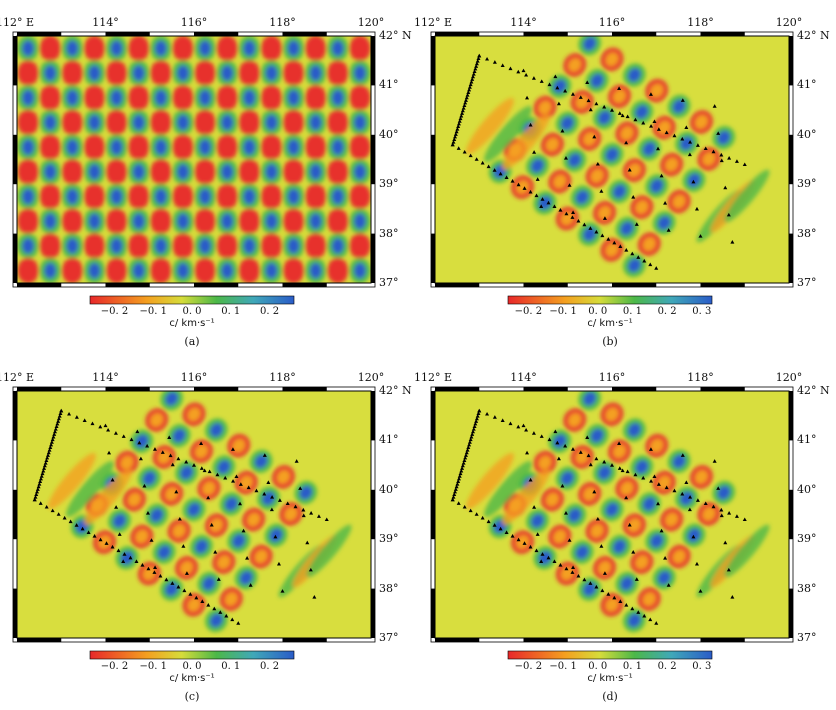 The width and height of the screenshot is (836, 710). Describe the element at coordinates (371, 22) in the screenshot. I see `longitude-label: 120°` at that location.